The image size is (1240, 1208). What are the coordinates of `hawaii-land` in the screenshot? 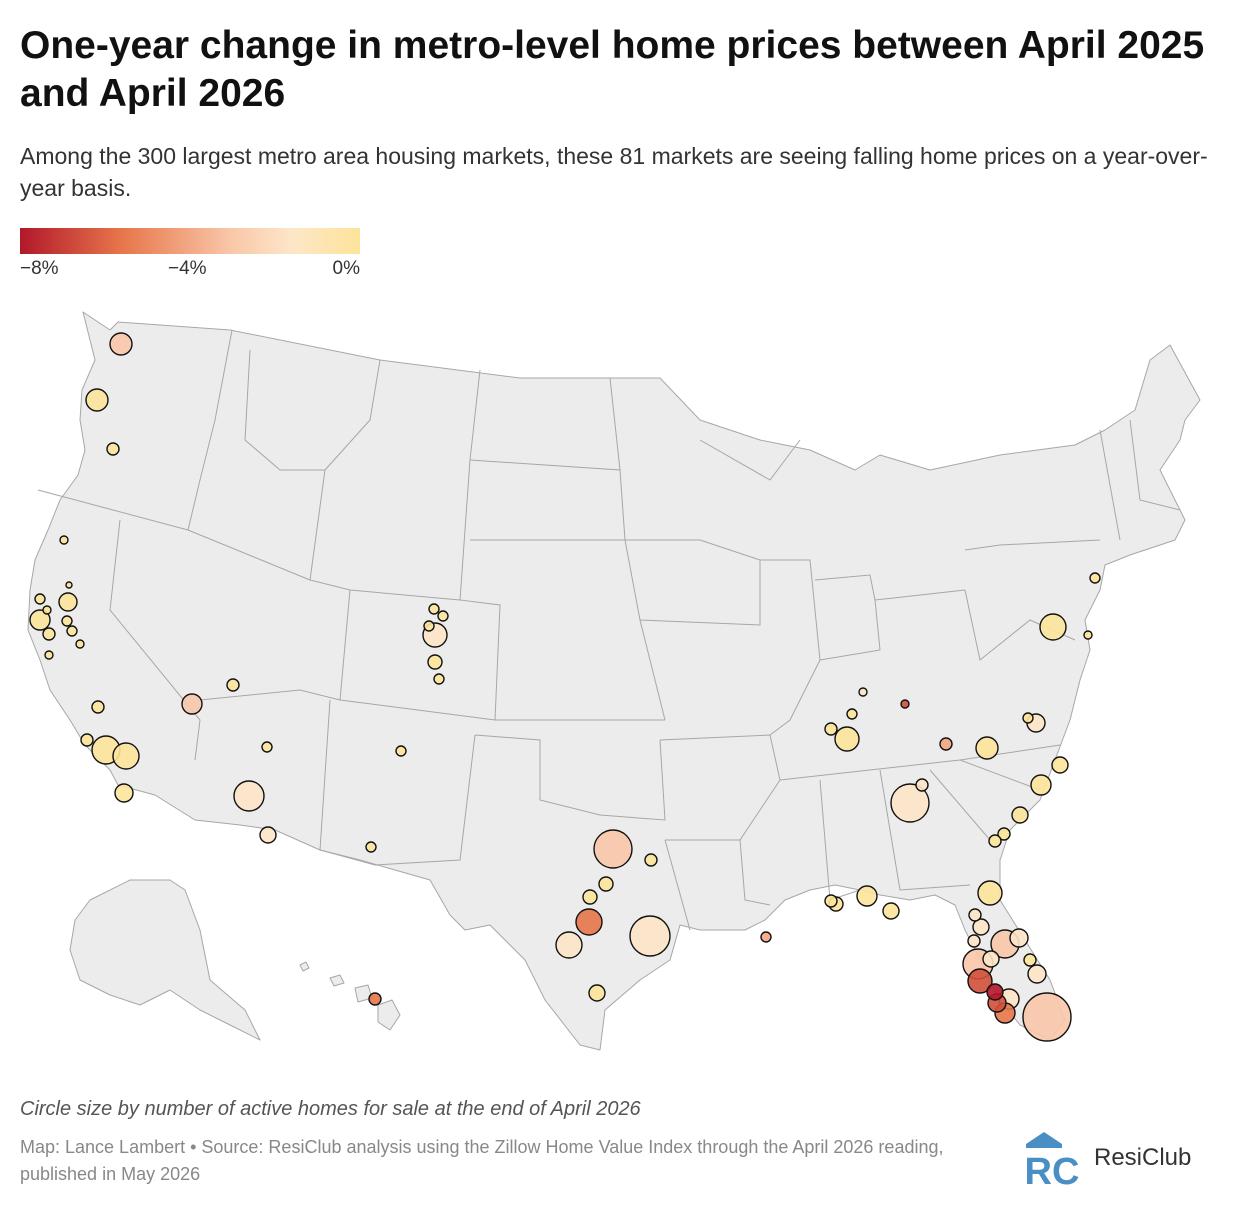 It's located at (350, 996).